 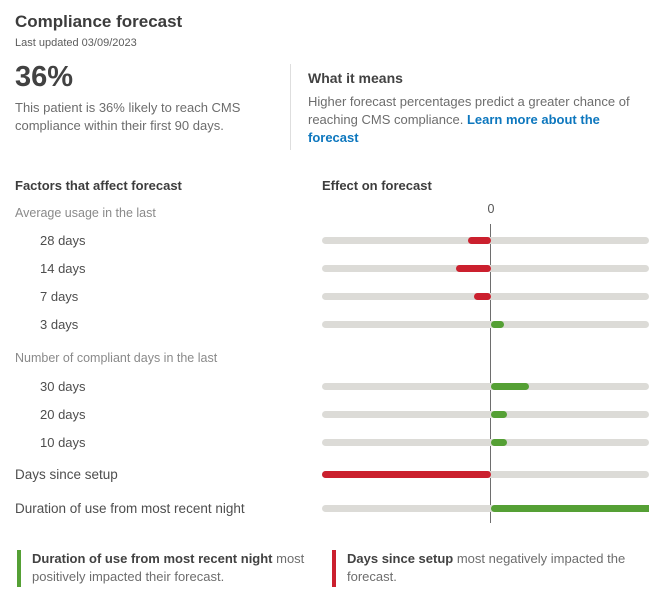 I want to click on negative-callout-text: most negatively impacted the forecast., so click(x=486, y=568).